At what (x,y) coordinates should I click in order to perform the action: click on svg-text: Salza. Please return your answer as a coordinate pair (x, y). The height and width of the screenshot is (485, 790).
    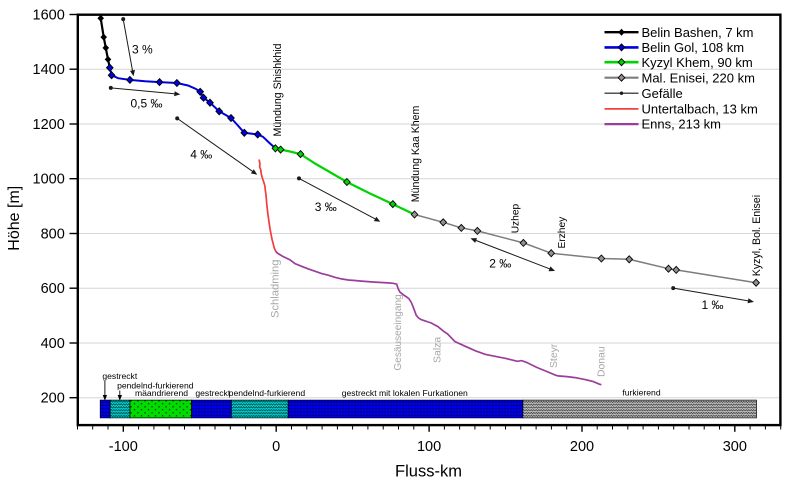
    Looking at the image, I should click on (437, 350).